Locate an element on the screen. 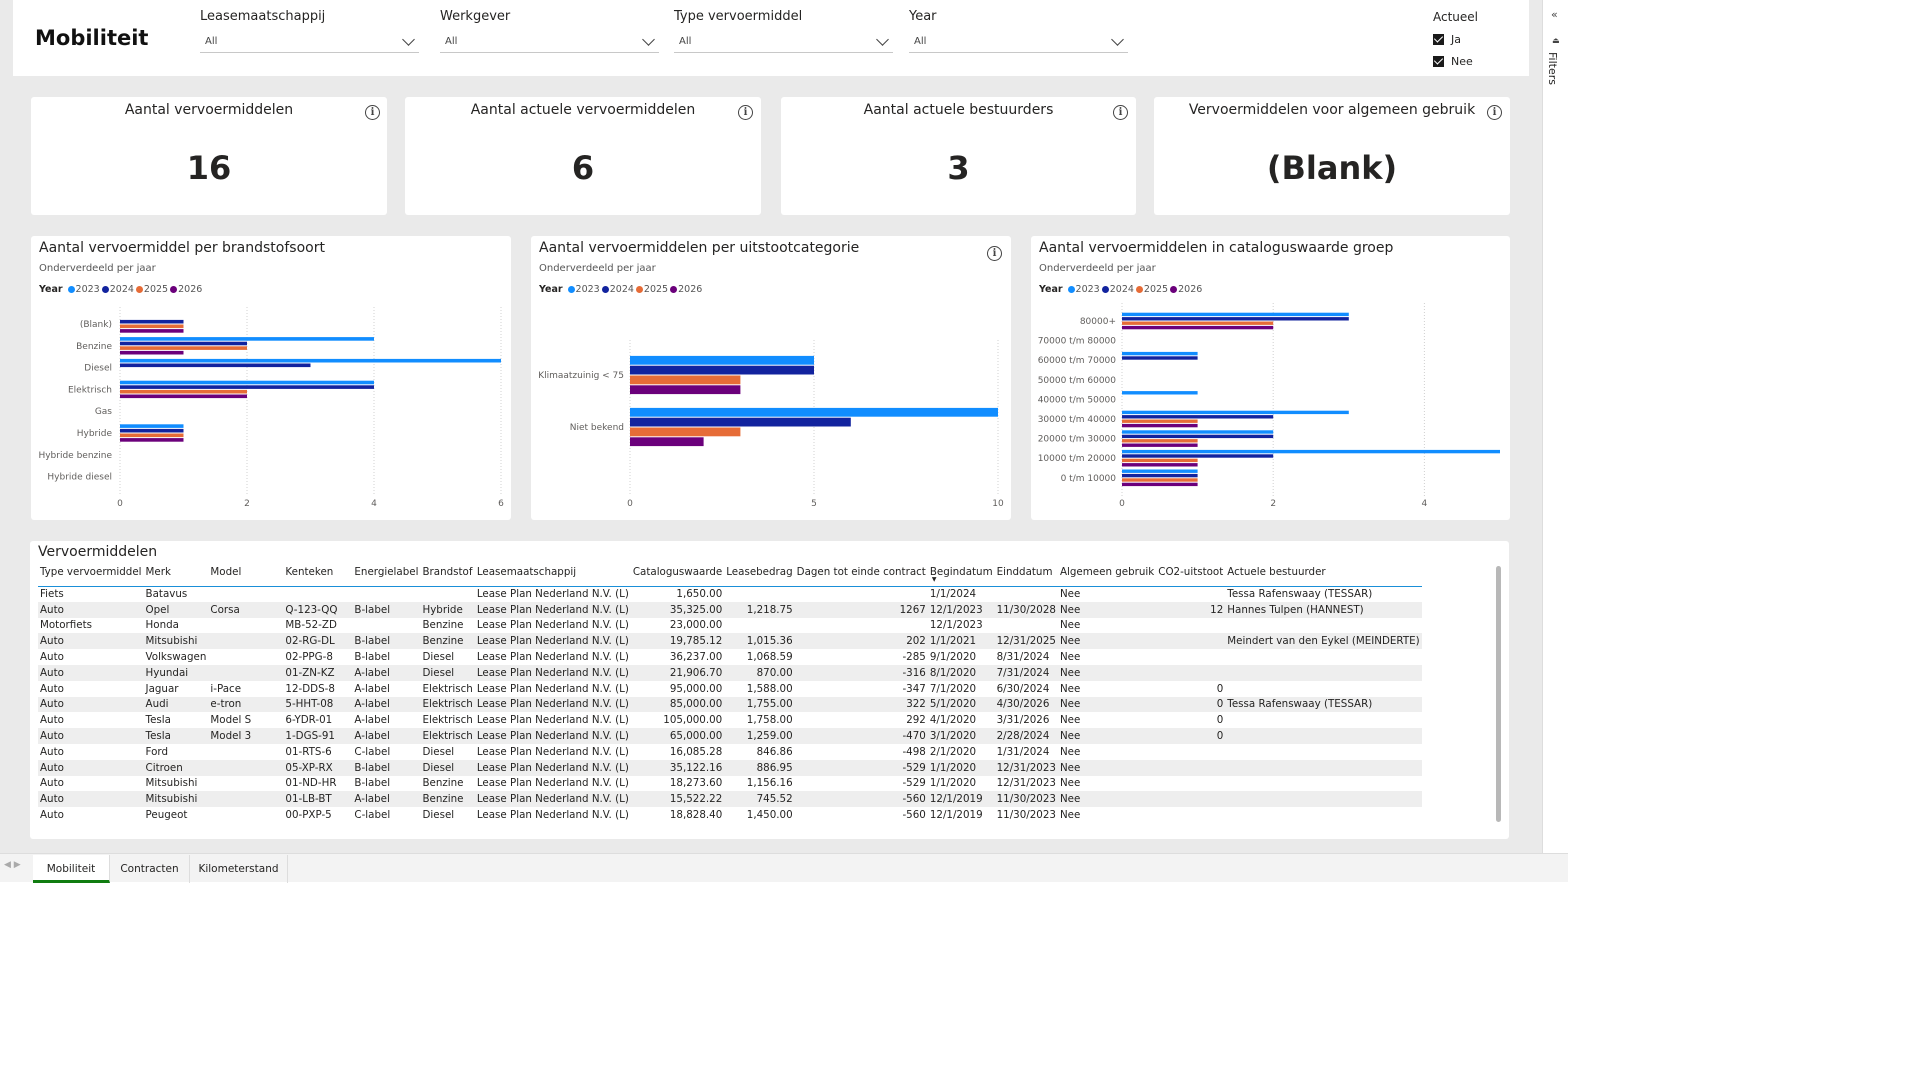 This screenshot has width=1919, height=1079. column-header: Actuele bestuurder is located at coordinates (1323, 575).